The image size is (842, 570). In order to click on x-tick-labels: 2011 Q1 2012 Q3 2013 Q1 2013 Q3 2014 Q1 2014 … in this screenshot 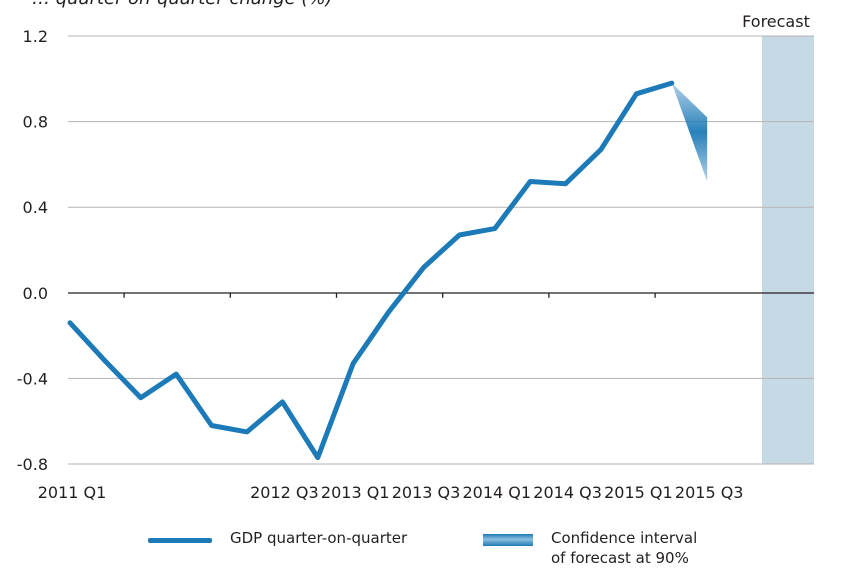, I will do `click(391, 492)`.